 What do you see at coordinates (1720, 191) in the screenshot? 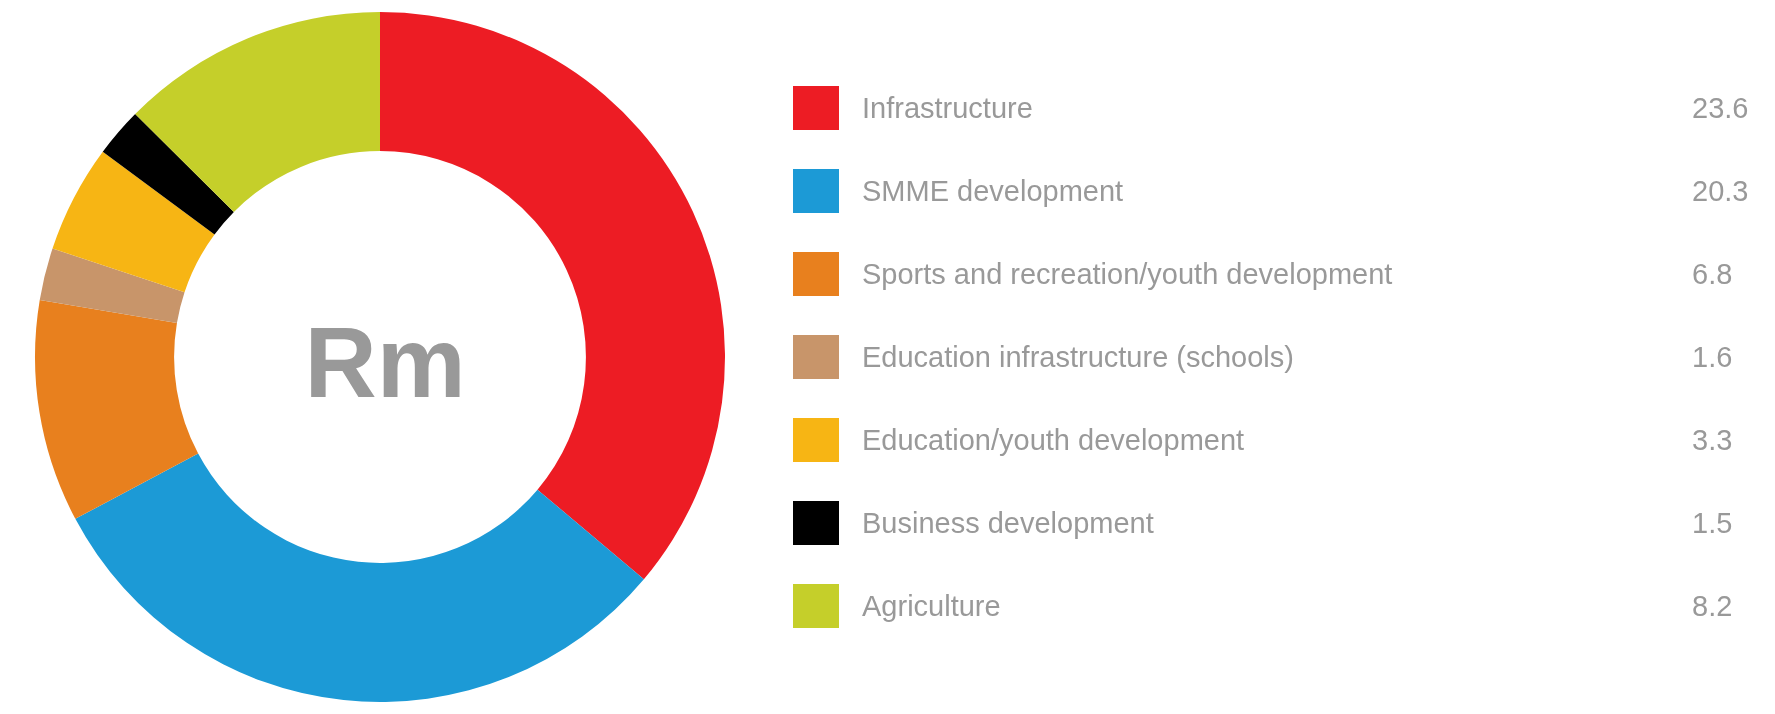
I see `data-label: 20.3` at bounding box center [1720, 191].